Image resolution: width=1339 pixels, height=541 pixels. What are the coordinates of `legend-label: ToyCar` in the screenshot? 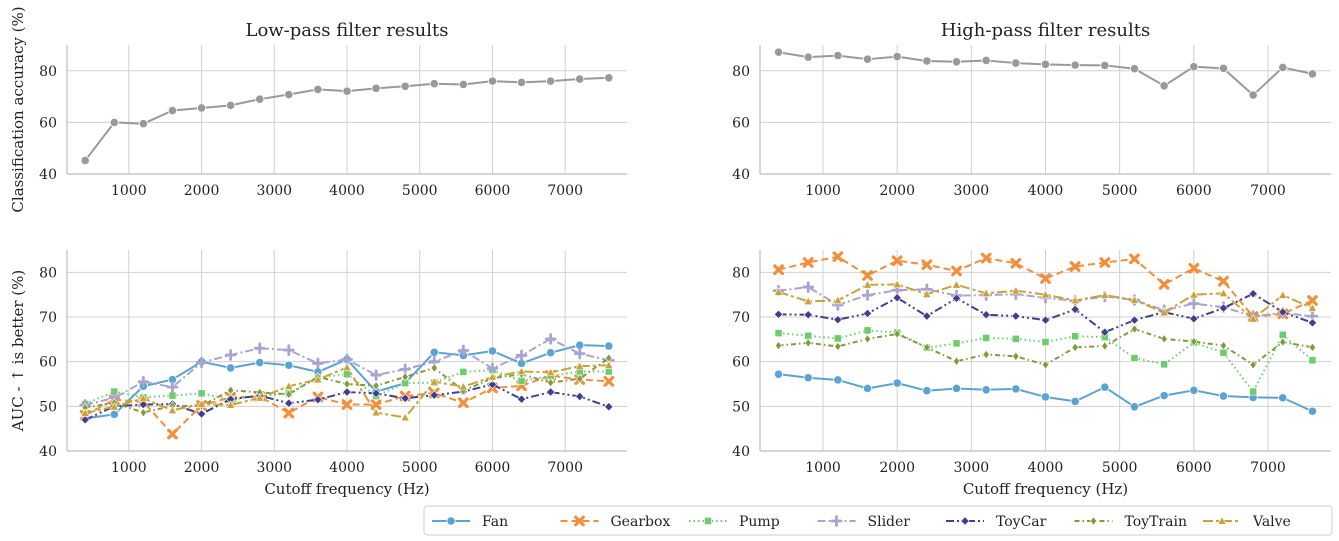 It's located at (1021, 522).